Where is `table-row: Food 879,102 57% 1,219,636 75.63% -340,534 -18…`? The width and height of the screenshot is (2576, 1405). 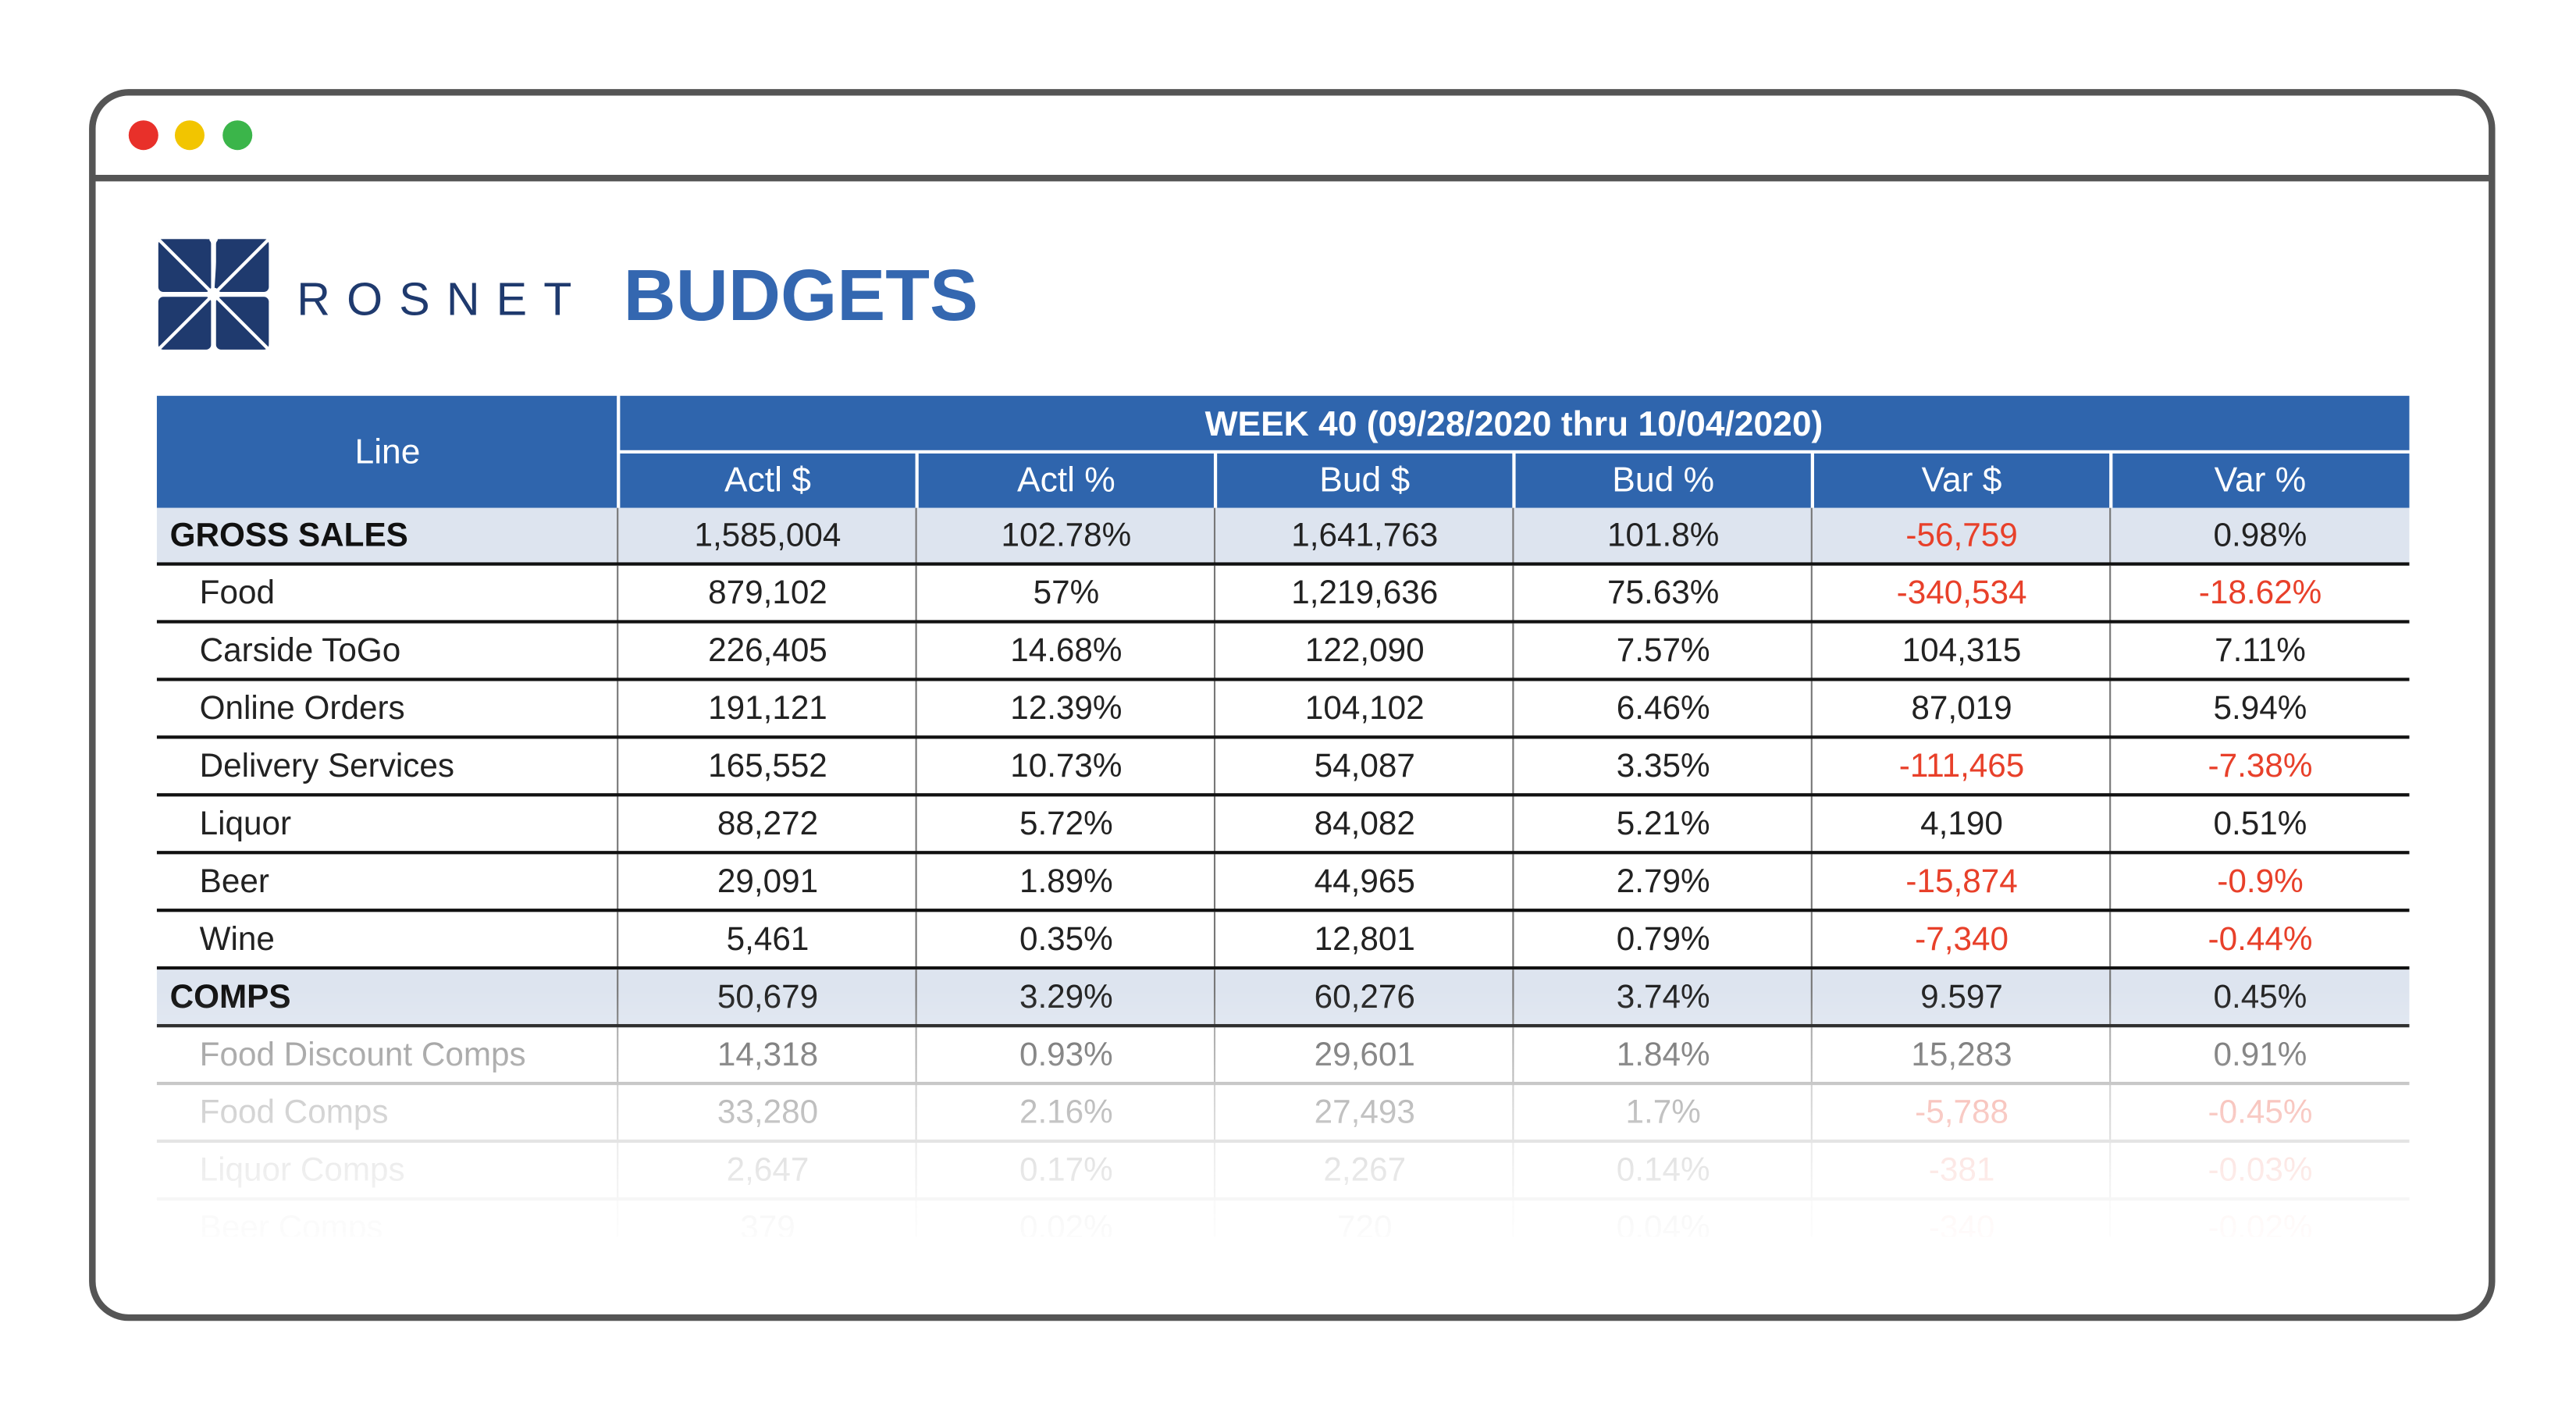 table-row: Food 879,102 57% 1,219,636 75.63% -340,534 -18… is located at coordinates (1283, 594).